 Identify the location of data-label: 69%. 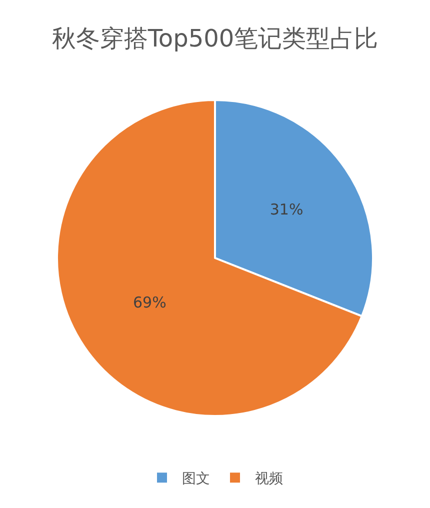
(149, 302).